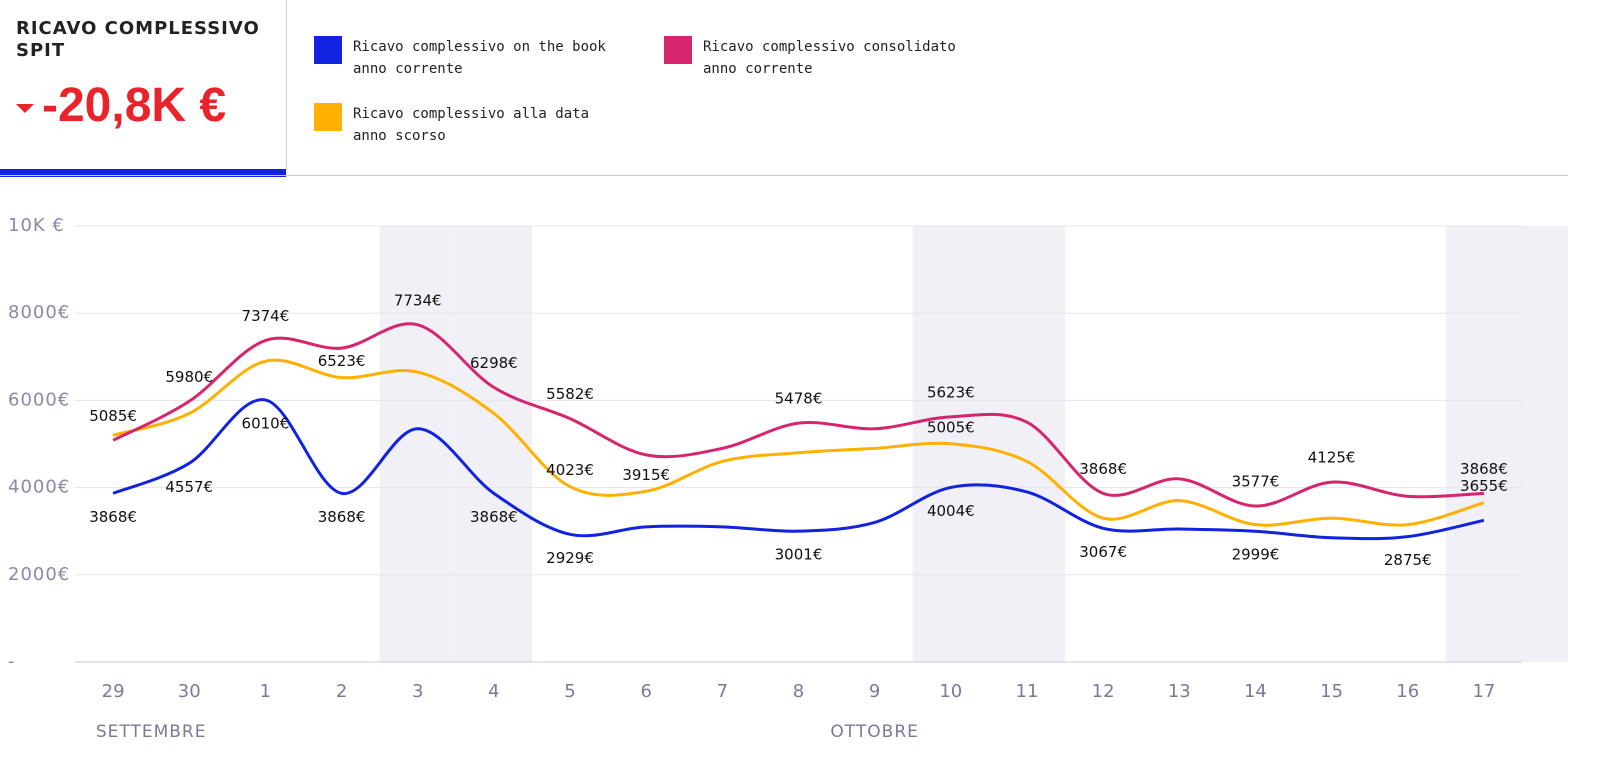 The width and height of the screenshot is (1600, 780). I want to click on data-label: 3915€, so click(646, 475).